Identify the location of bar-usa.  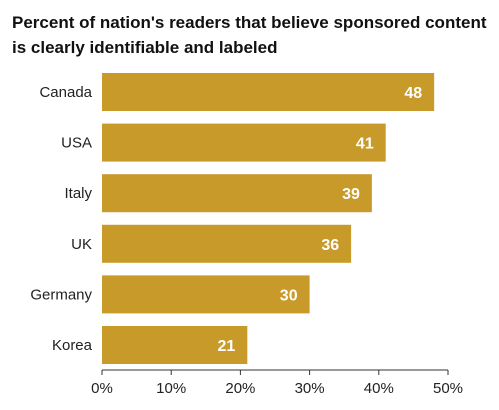
(244, 142).